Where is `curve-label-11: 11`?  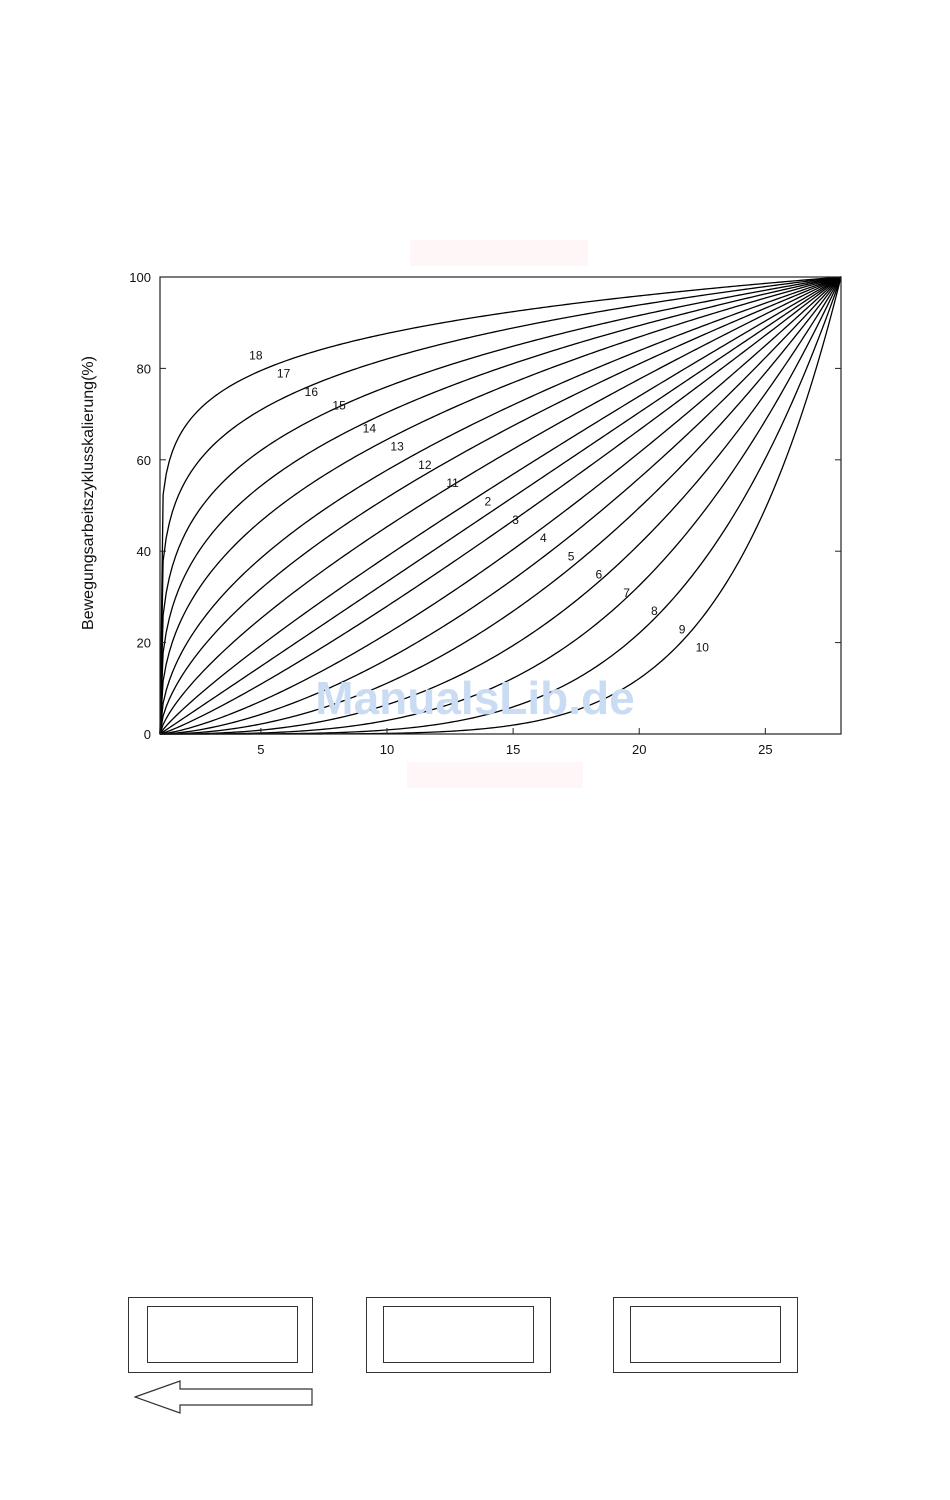 curve-label-11: 11 is located at coordinates (452, 483).